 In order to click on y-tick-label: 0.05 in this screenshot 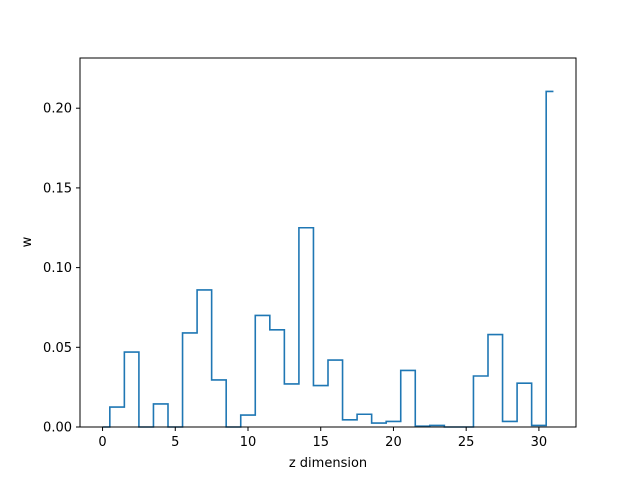, I will do `click(57, 348)`.